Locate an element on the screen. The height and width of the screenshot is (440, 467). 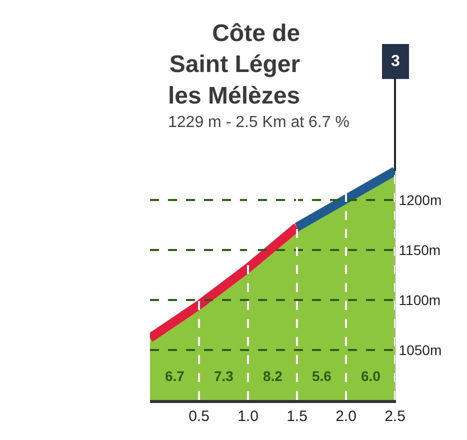
annotation: 5.6 is located at coordinates (322, 376).